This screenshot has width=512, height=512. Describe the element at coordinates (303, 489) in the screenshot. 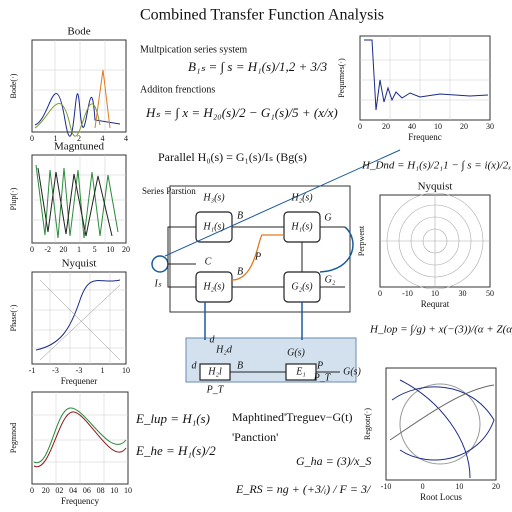

I see `equation: E_RS = ng + (+3/ᵢ) / F = 3/` at that location.